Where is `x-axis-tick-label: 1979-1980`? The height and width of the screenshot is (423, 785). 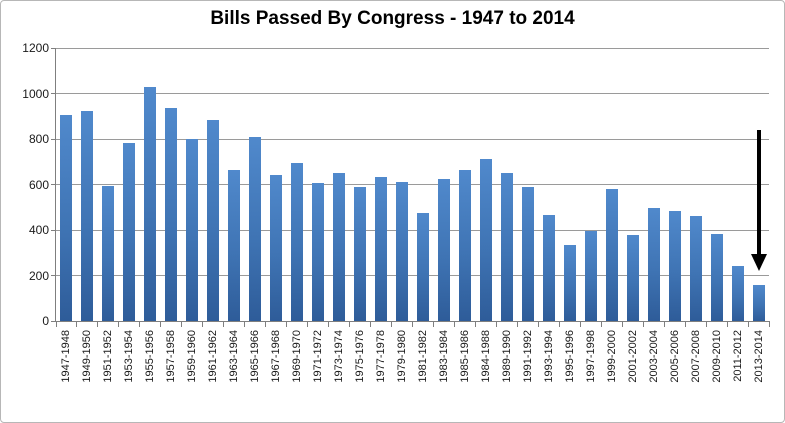 x-axis-tick-label: 1979-1980 is located at coordinates (402, 356).